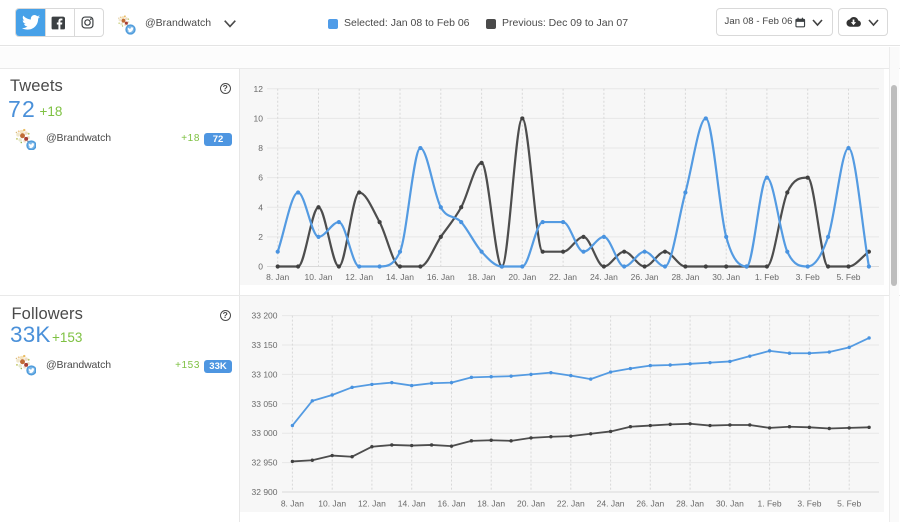  I want to click on svg-text: 32 900, so click(265, 492).